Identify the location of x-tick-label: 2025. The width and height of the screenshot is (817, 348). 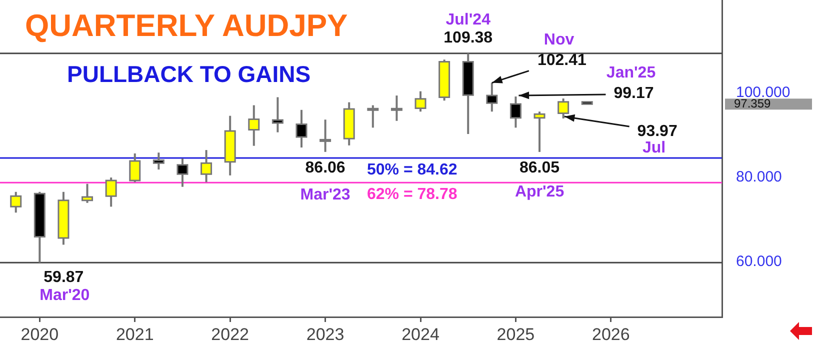
(515, 334).